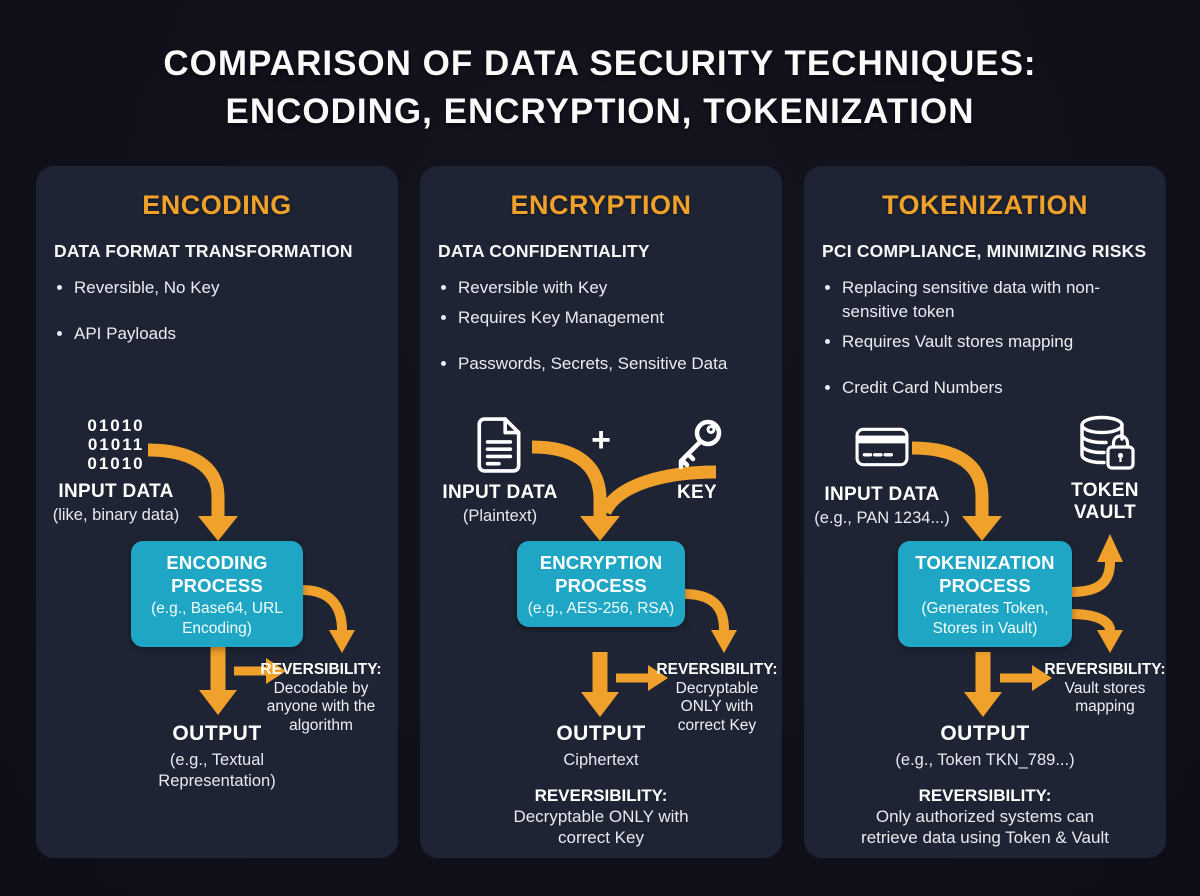 This screenshot has width=1200, height=896. Describe the element at coordinates (226, 311) in the screenshot. I see `bullet-list: Reversible, No Key API Payloads` at that location.